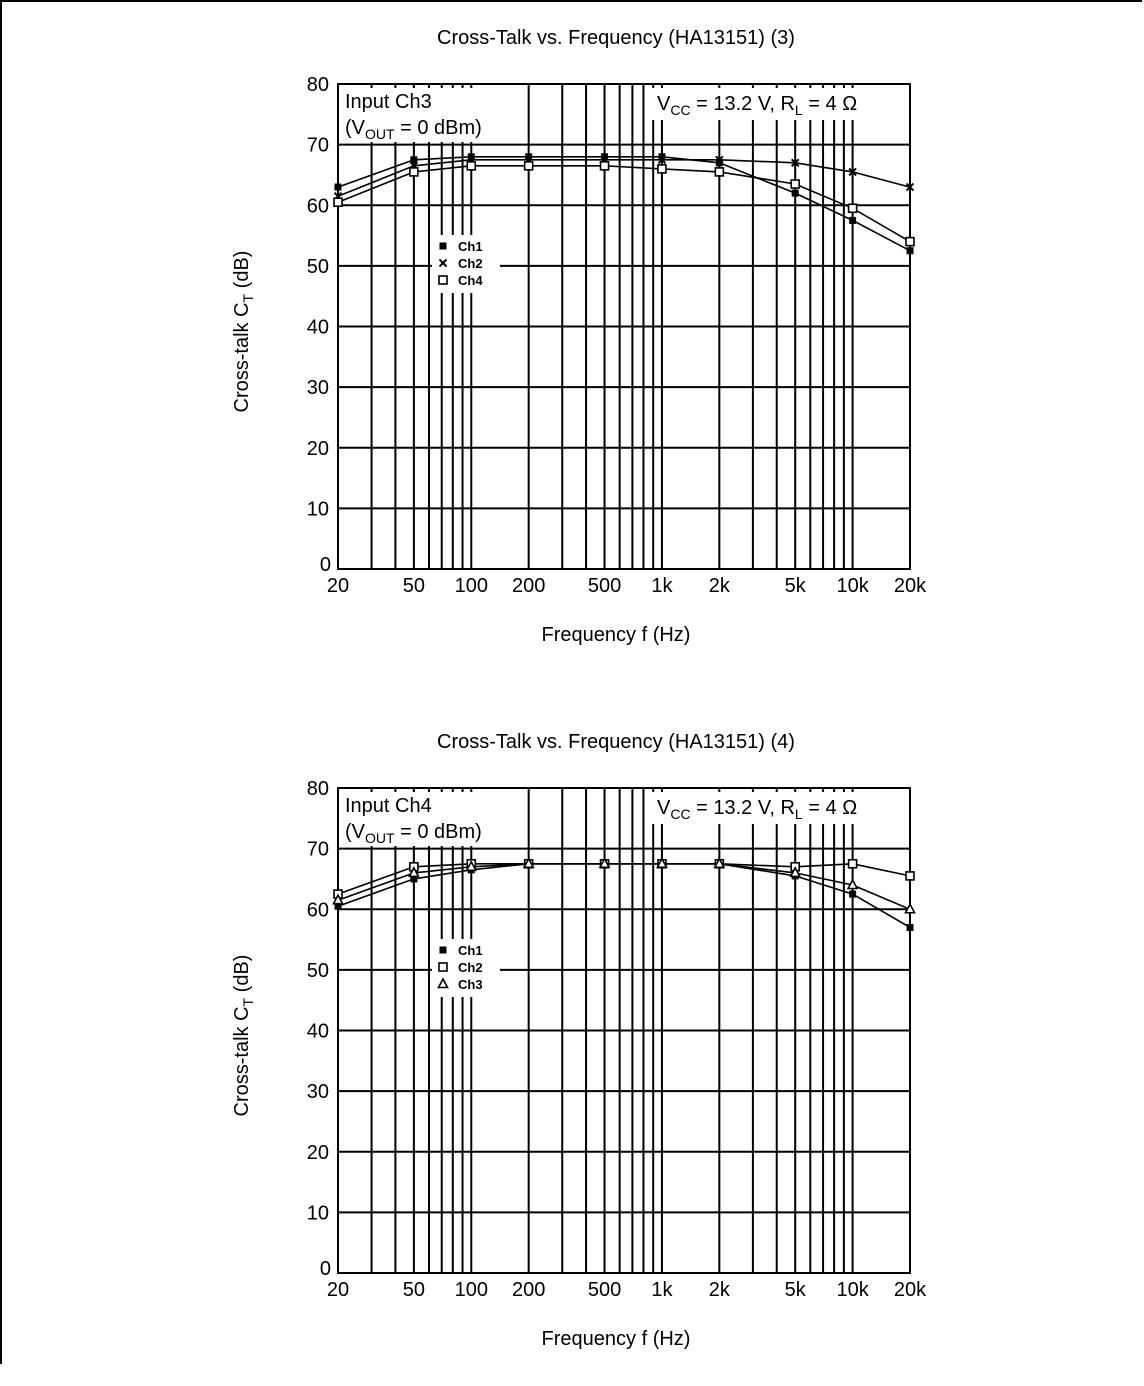 This screenshot has height=1386, width=1144. I want to click on output-level-prefix: (V, so click(355, 832).